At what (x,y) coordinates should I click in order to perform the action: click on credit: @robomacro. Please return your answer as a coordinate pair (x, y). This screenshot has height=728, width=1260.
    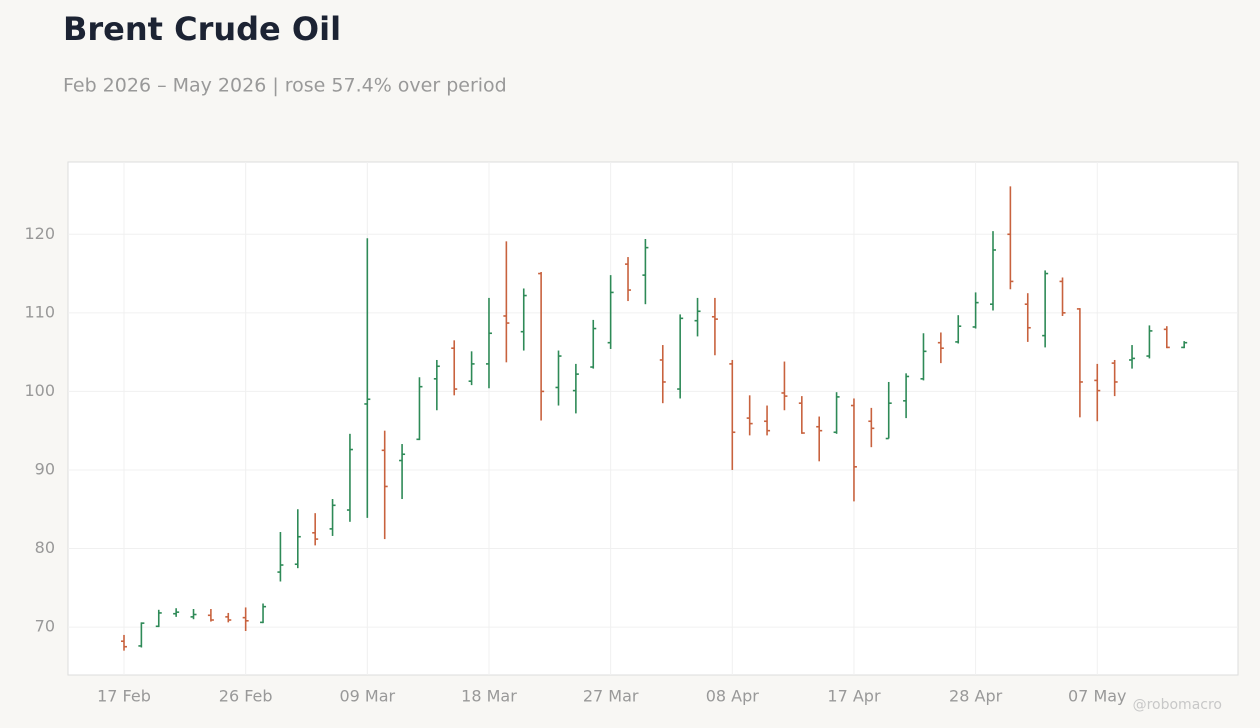
    Looking at the image, I should click on (1177, 705).